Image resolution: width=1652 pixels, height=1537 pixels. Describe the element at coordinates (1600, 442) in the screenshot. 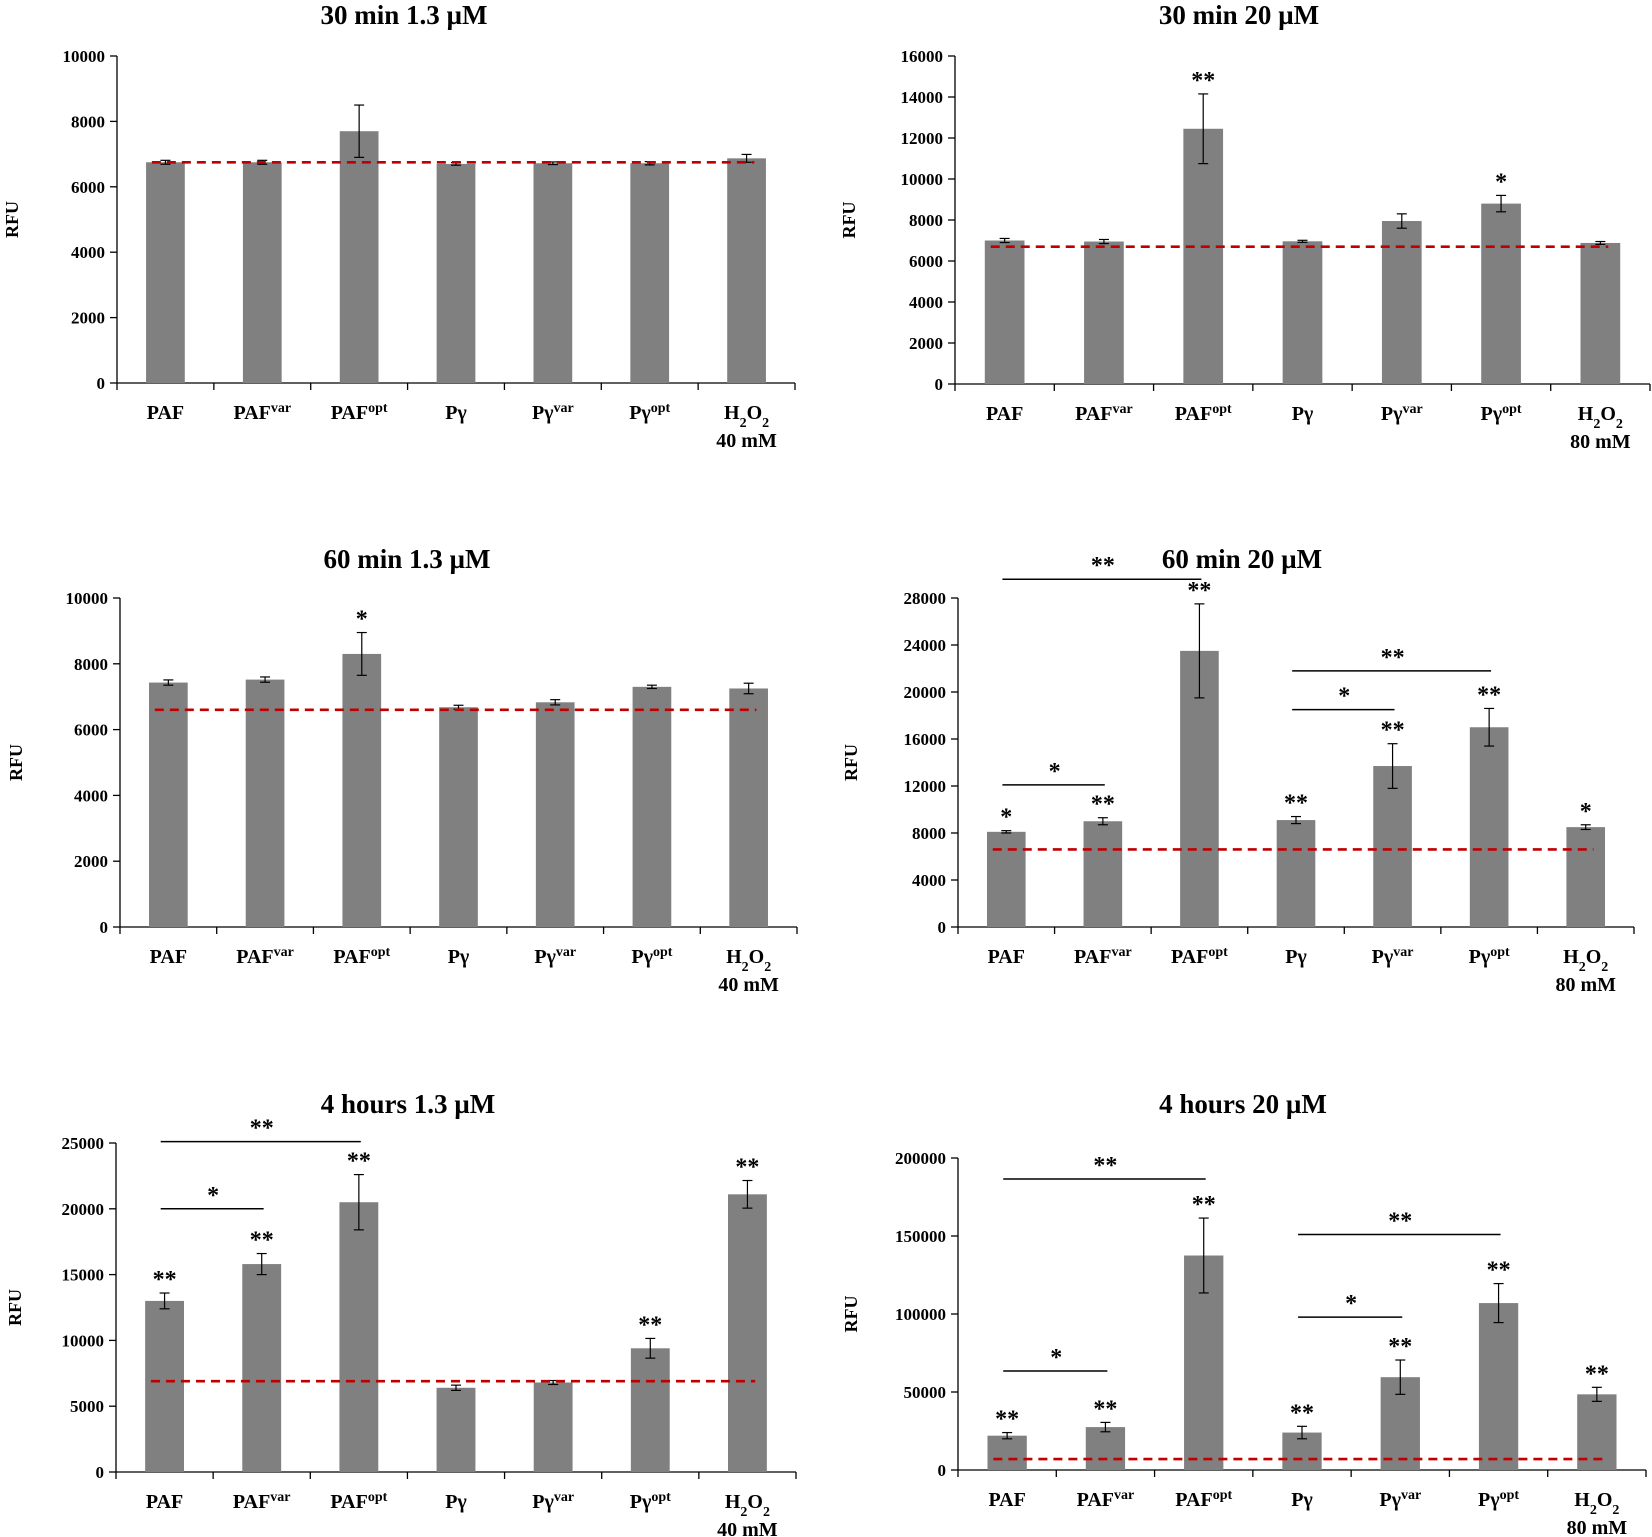

I see `category-label-line2: 80 mM` at that location.